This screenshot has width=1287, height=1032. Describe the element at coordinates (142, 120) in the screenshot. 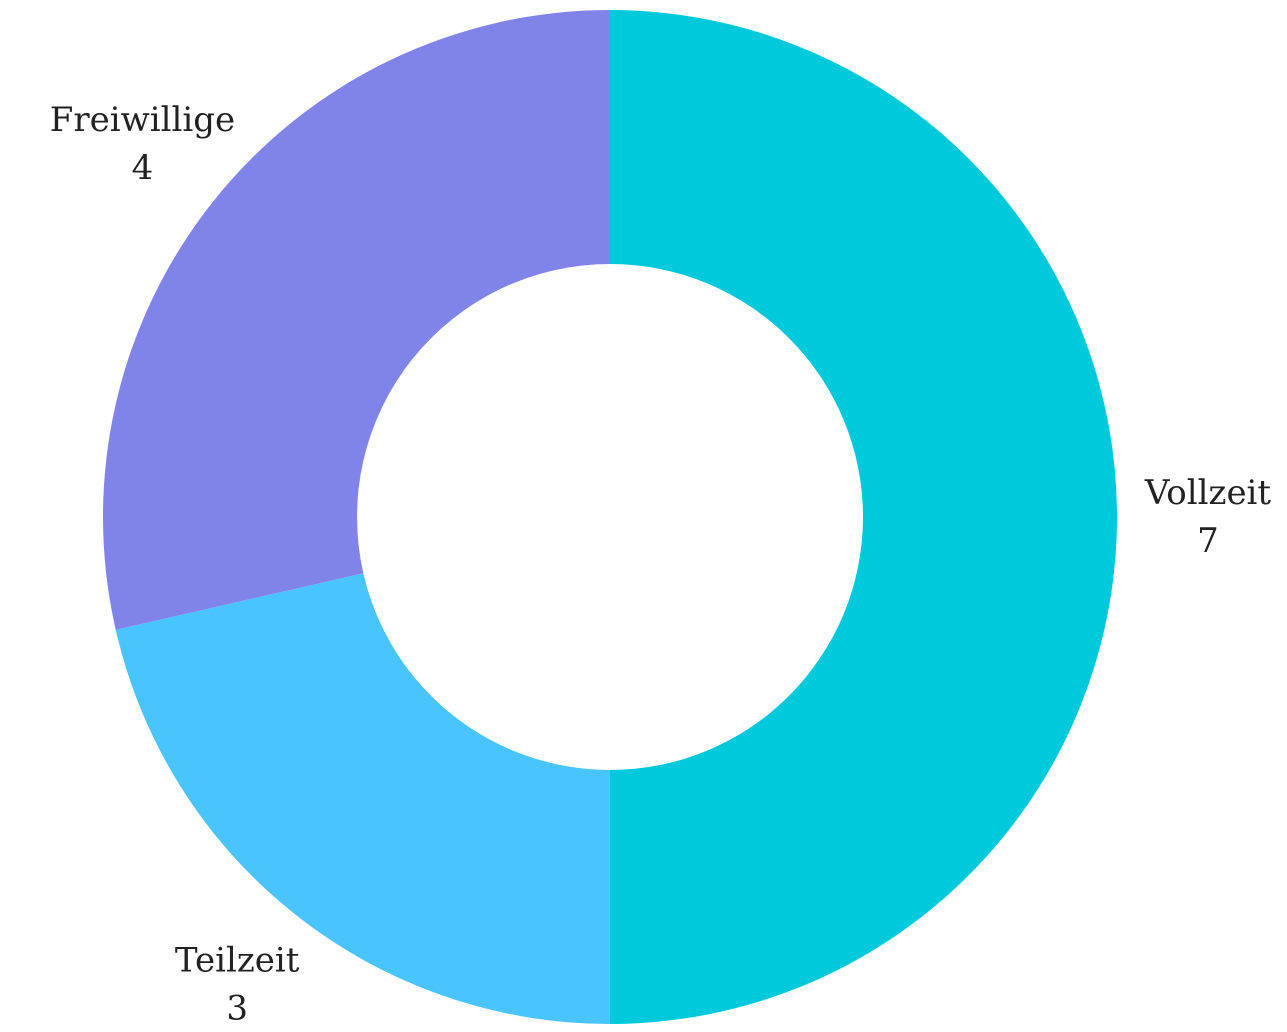

I see `slice-label: Freiwillige` at that location.